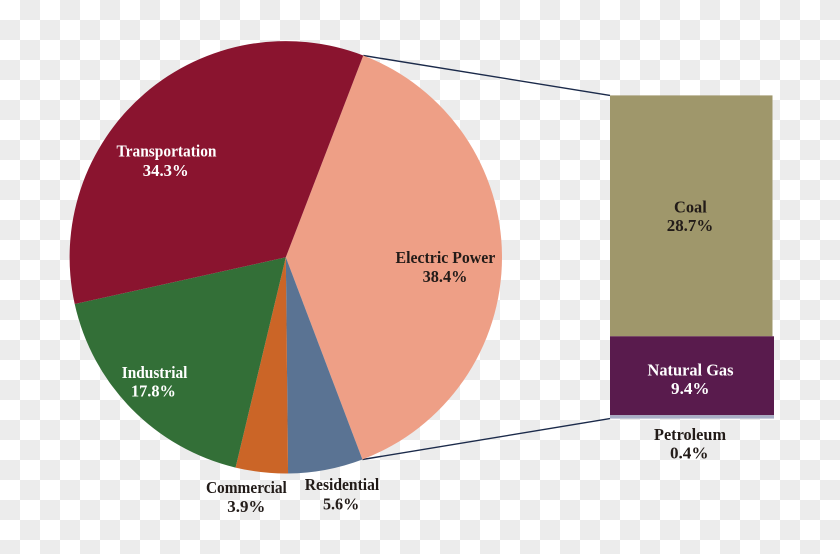  I want to click on svg-text: 28.7%, so click(690, 225).